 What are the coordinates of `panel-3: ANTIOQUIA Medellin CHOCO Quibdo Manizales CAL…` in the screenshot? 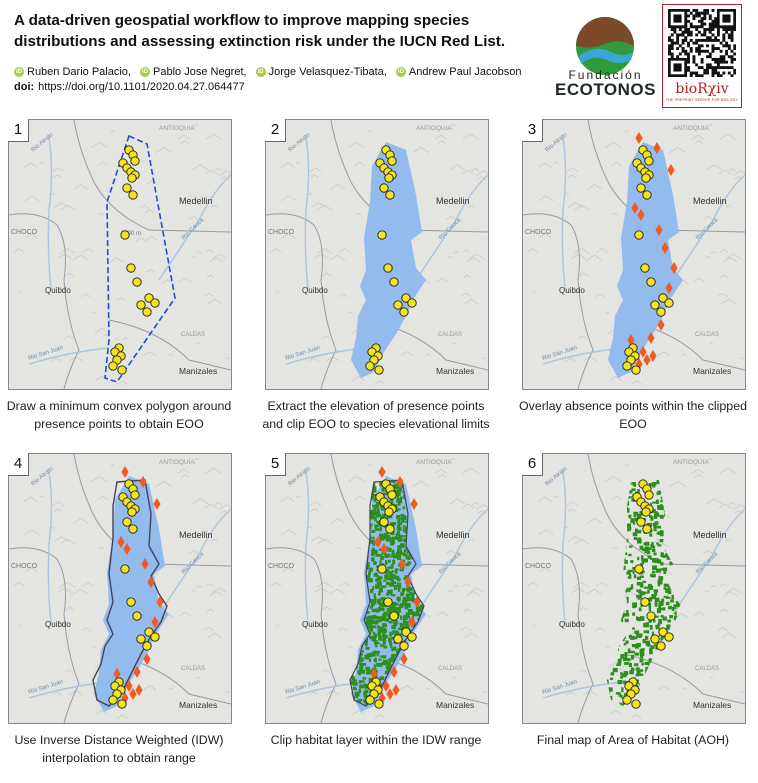 It's located at (633, 275).